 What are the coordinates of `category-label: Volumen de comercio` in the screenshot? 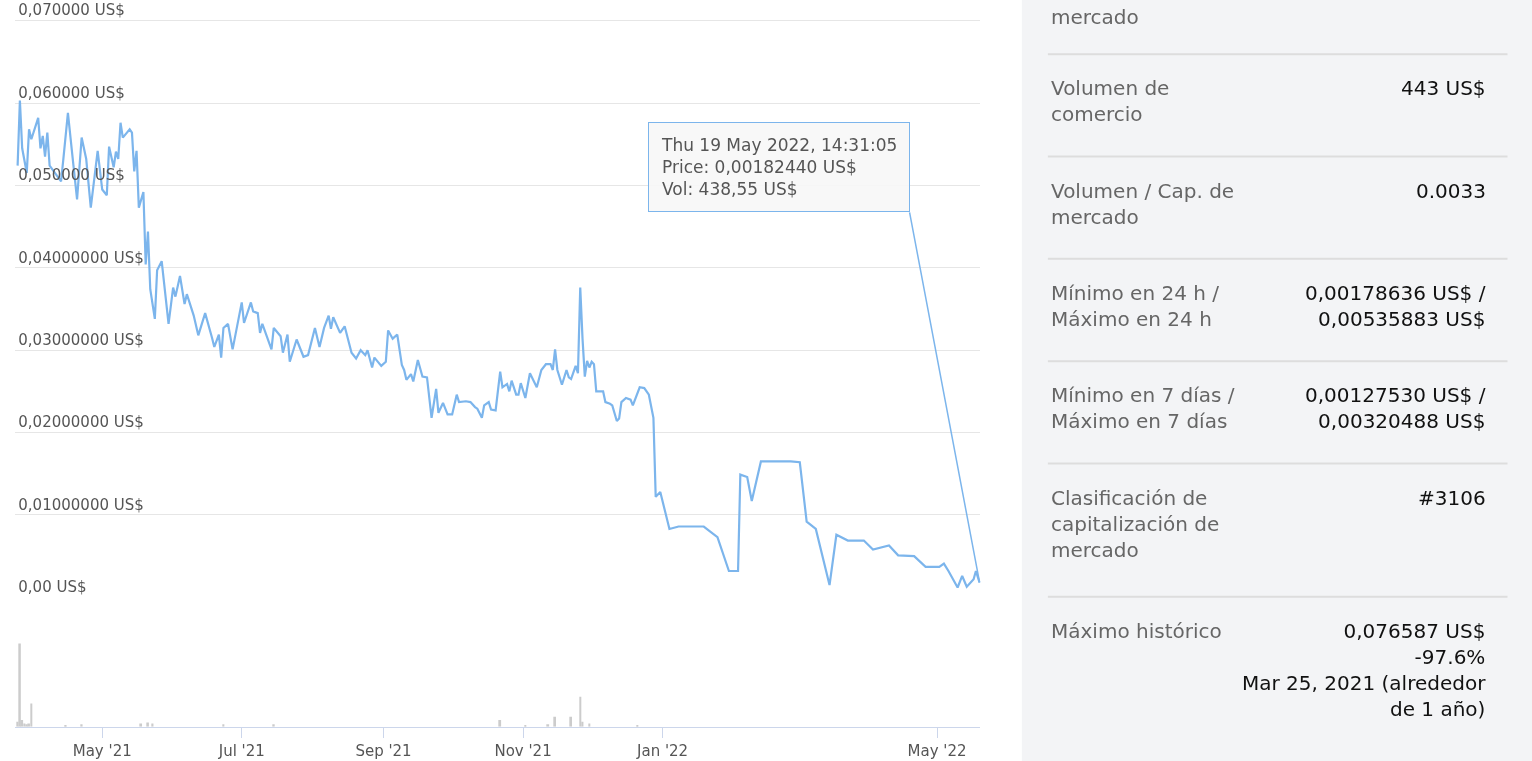 It's located at (1110, 101).